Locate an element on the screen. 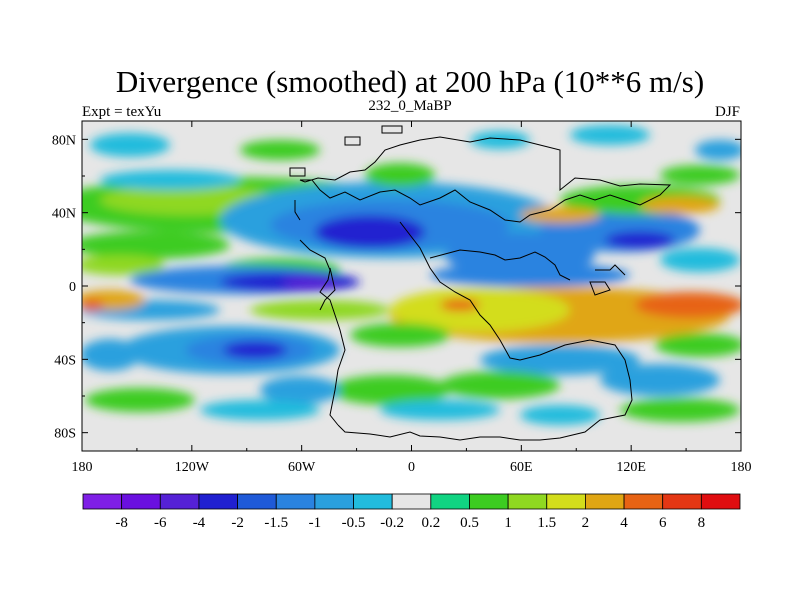 This screenshot has height=600, width=800. colorbar-label: -8 is located at coordinates (121, 523).